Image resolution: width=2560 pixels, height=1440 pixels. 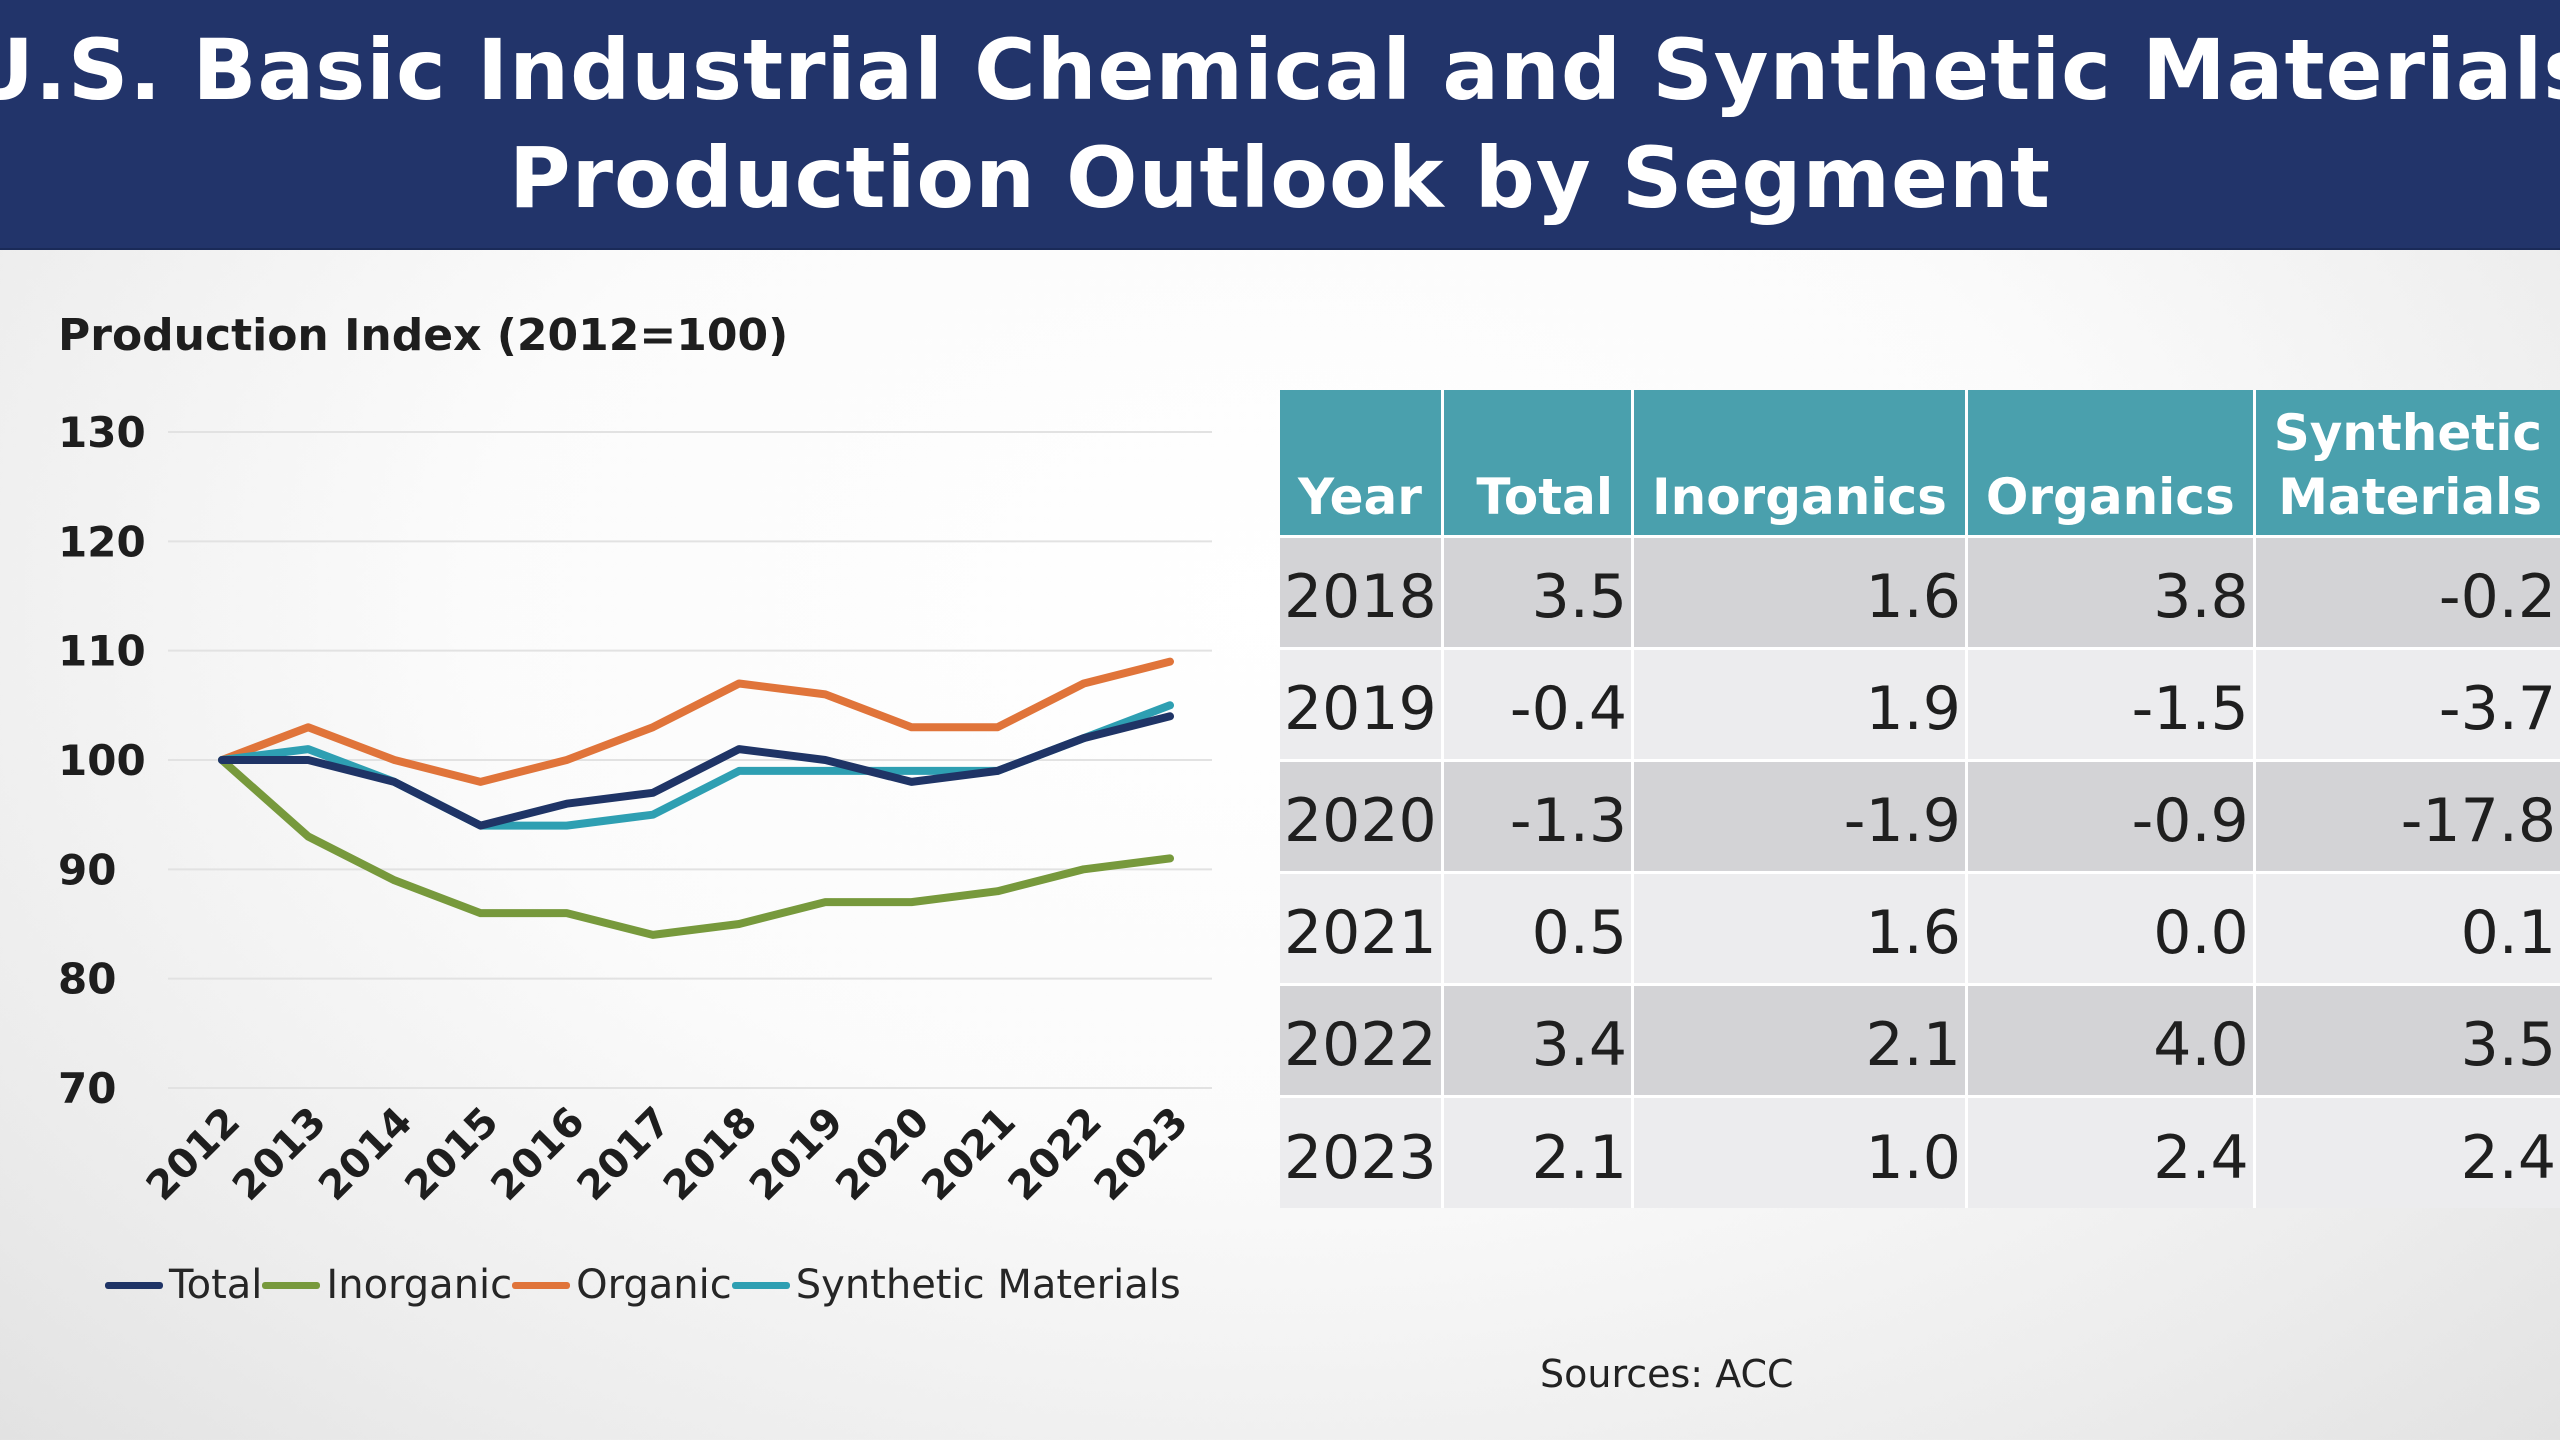 I want to click on legend-swatch-total, so click(x=134, y=1285).